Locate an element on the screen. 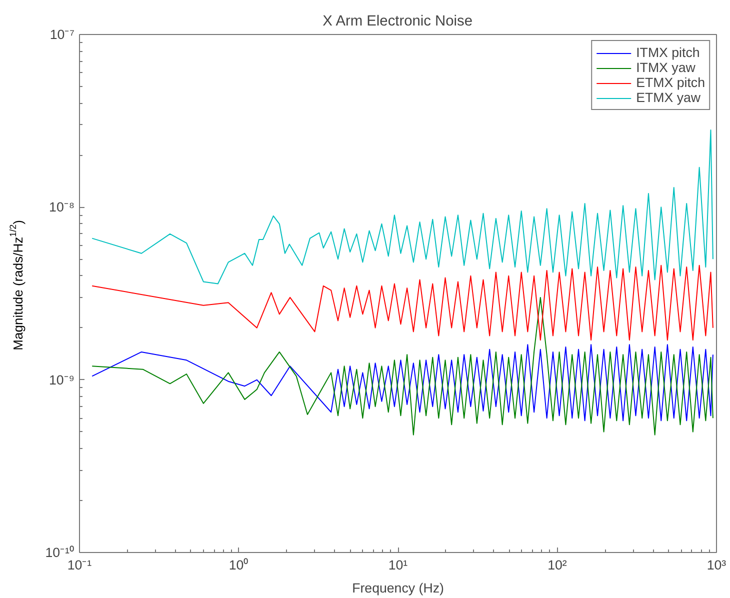  y-tick-label: 10⁻⁸ is located at coordinates (62, 207).